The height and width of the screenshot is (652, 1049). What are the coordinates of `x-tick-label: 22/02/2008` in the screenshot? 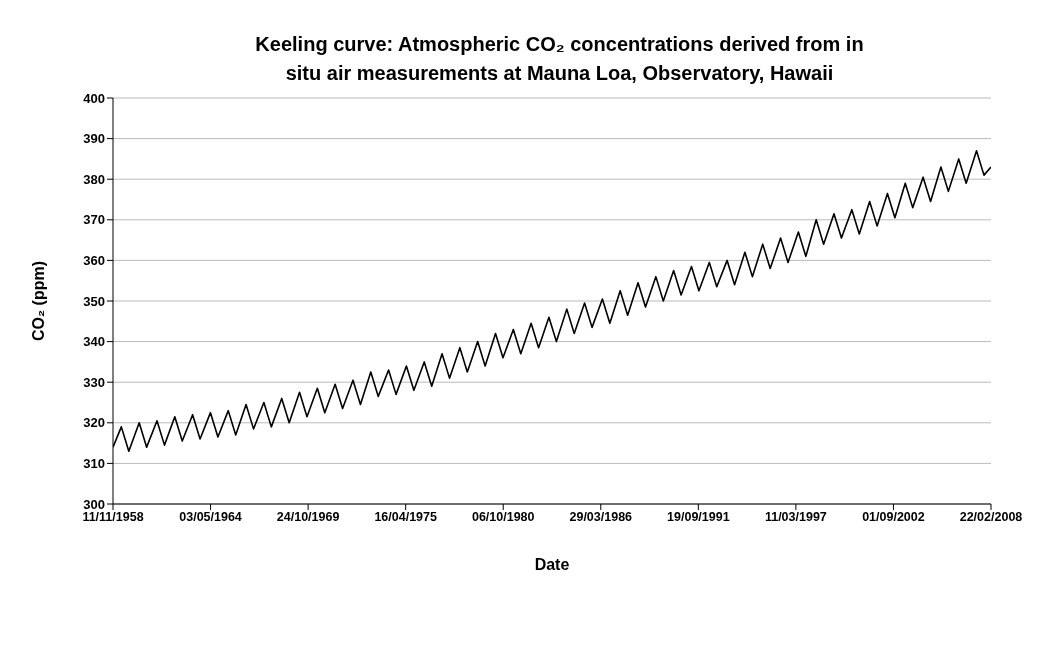 It's located at (991, 516).